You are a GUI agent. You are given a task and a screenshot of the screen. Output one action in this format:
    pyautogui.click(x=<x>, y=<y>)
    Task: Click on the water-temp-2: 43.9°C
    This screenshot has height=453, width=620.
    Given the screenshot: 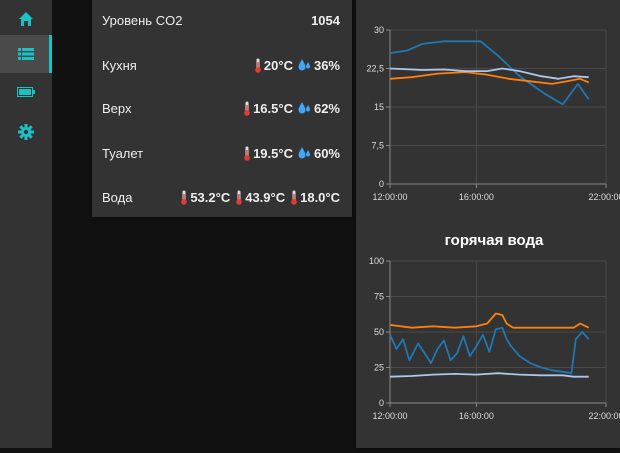 What is the action you would take?
    pyautogui.click(x=265, y=197)
    